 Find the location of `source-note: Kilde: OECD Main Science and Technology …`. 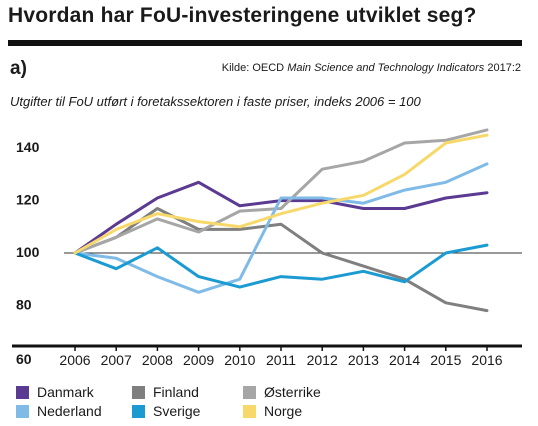

source-note: Kilde: OECD Main Science and Technology … is located at coordinates (371, 68).